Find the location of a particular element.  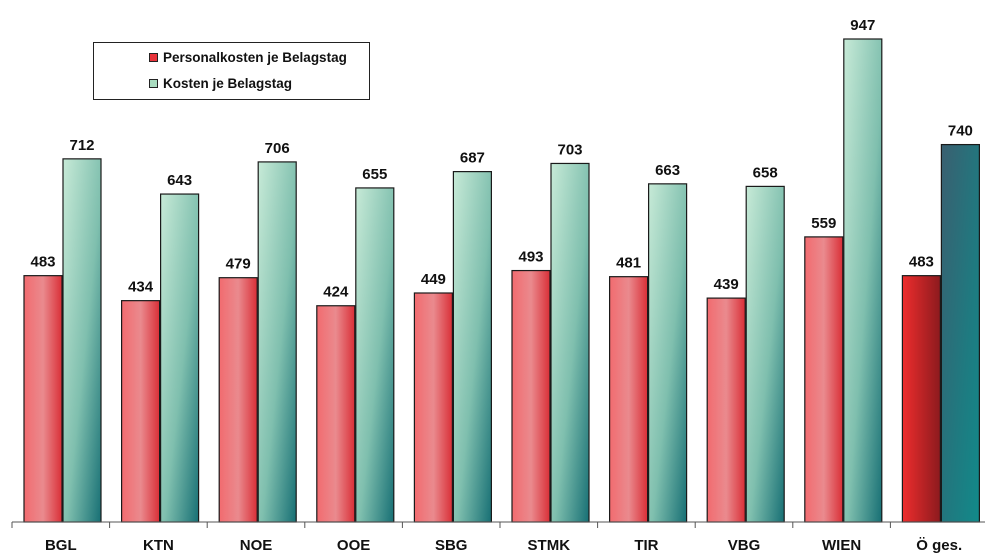

x-tick-label-2: KTN is located at coordinates (158, 545).